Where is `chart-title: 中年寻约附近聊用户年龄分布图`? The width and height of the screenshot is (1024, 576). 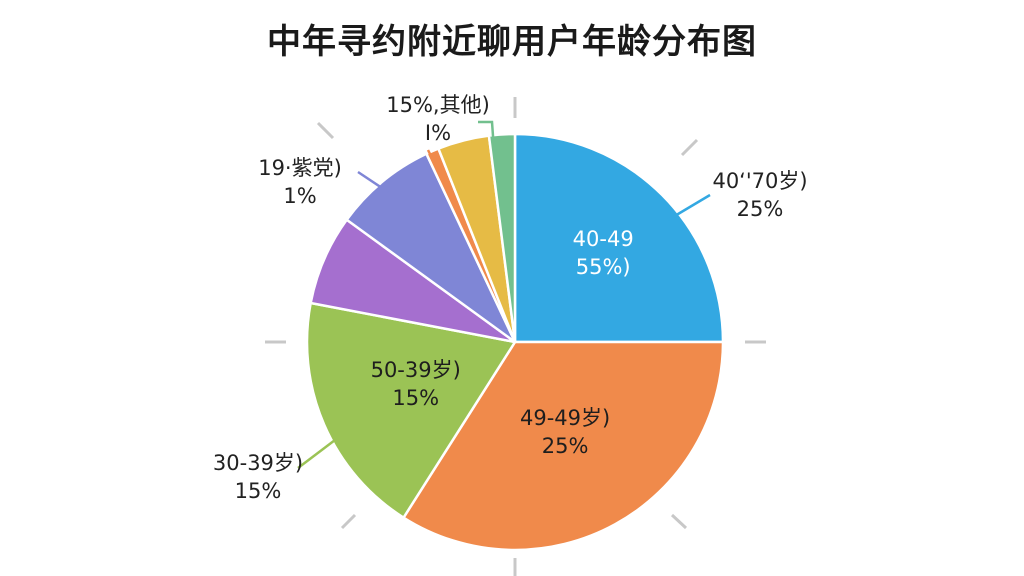
chart-title: 中年寻约附近聊用户年龄分布图 is located at coordinates (512, 42).